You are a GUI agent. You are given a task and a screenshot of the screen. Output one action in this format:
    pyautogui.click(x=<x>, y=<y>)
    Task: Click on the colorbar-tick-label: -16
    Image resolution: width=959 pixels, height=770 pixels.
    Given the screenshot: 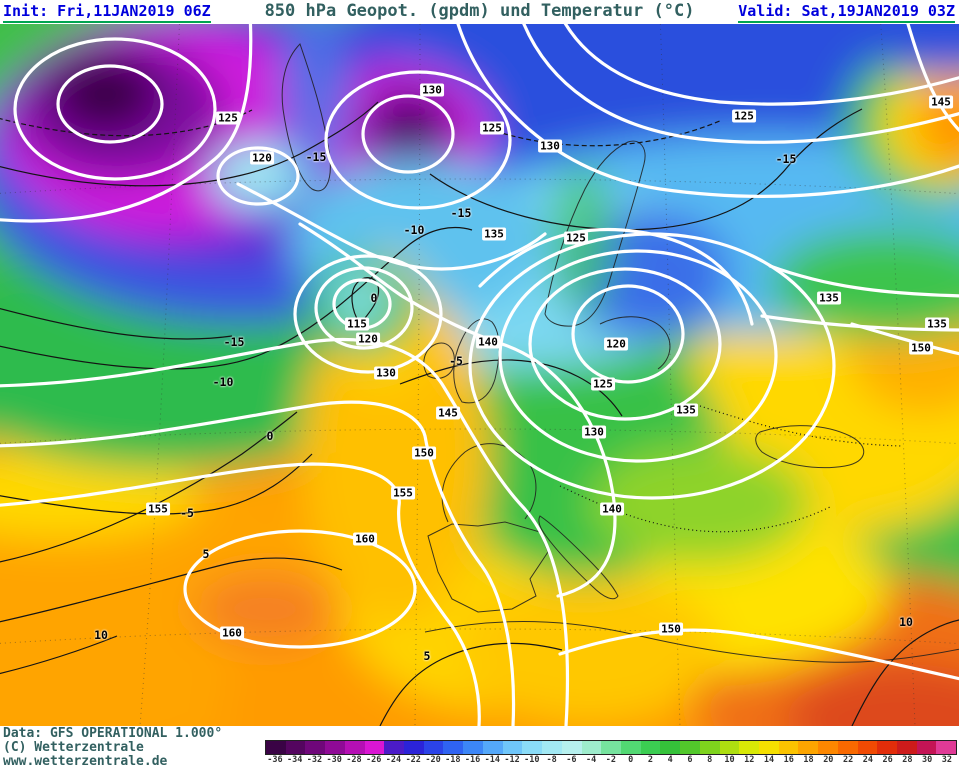 What is the action you would take?
    pyautogui.click(x=472, y=760)
    